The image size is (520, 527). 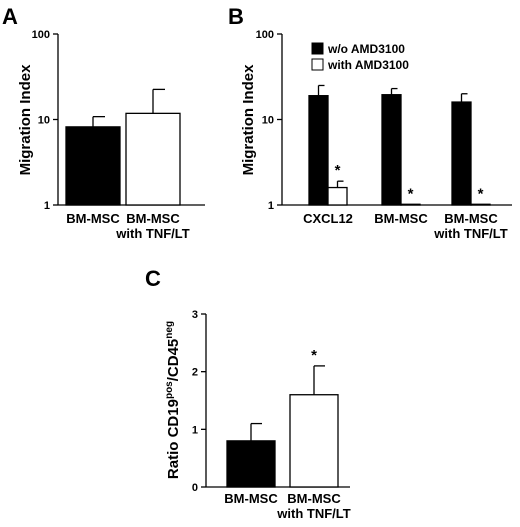 What do you see at coordinates (317, 64) in the screenshot?
I see `legend-swatch-with-amd3100` at bounding box center [317, 64].